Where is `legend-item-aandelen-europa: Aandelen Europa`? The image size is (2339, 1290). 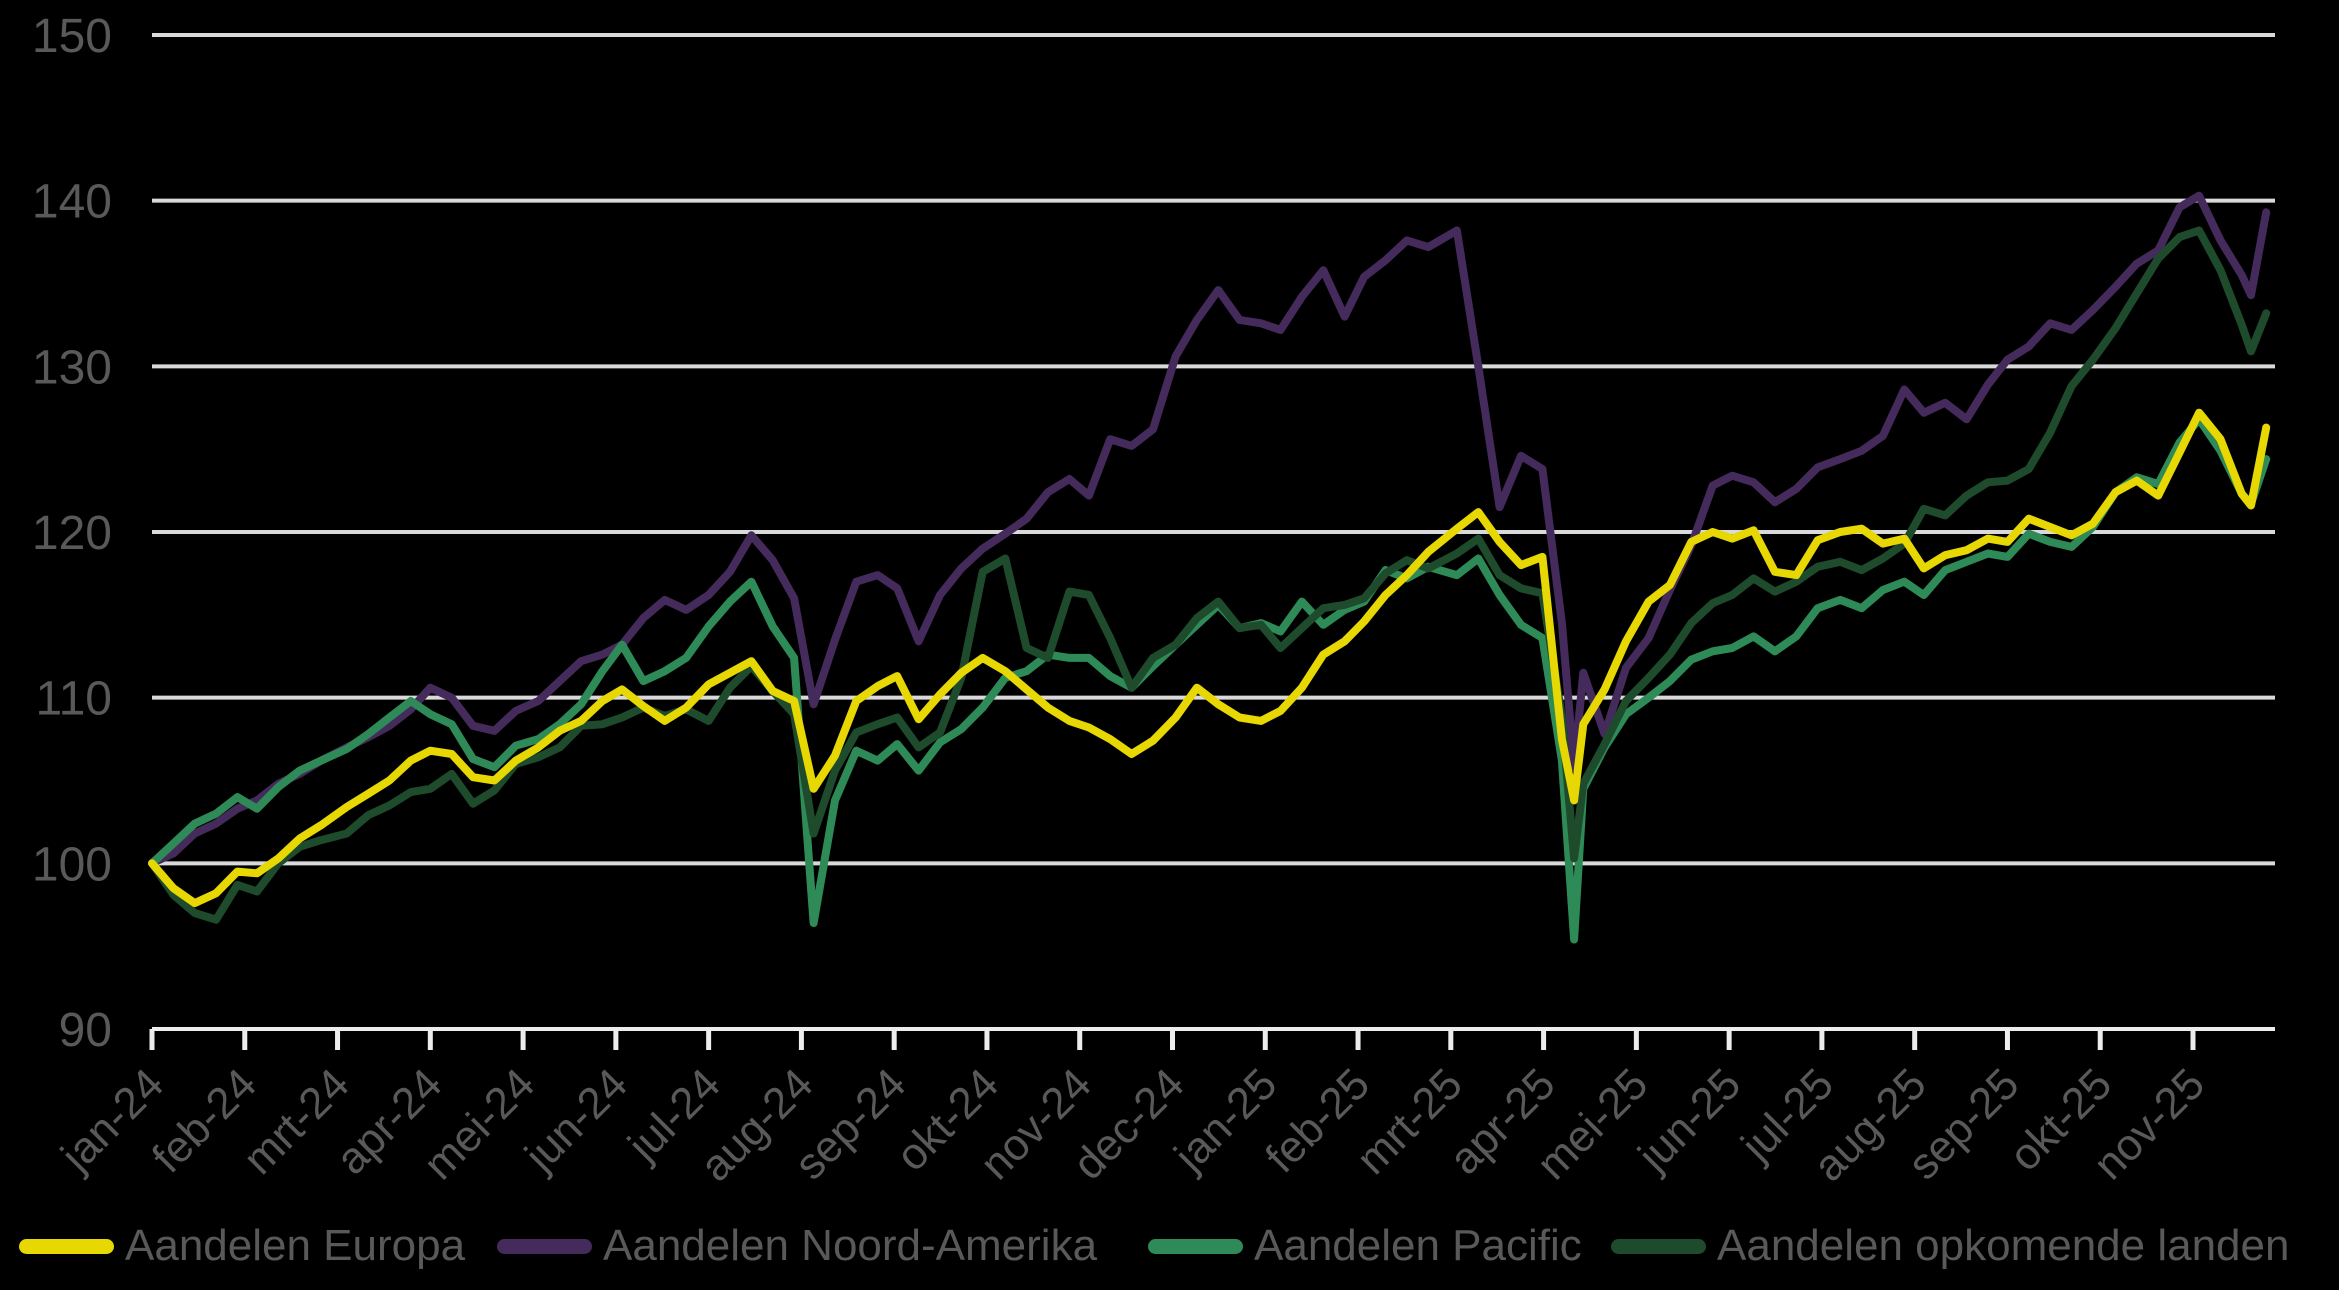
legend-item-aandelen-europa: Aandelen Europa is located at coordinates (242, 1245).